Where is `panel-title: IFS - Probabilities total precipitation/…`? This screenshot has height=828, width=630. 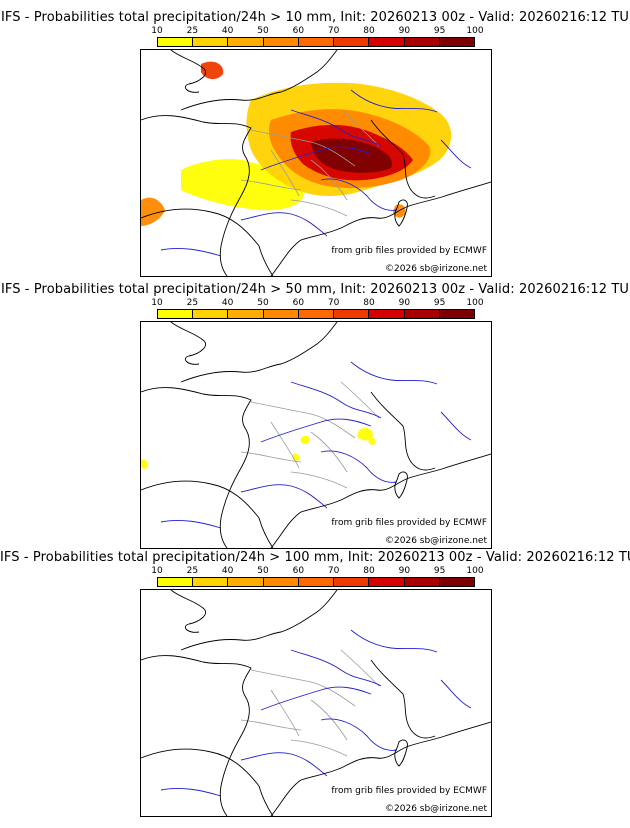
panel-title: IFS - Probabilities total precipitation/… is located at coordinates (315, 557).